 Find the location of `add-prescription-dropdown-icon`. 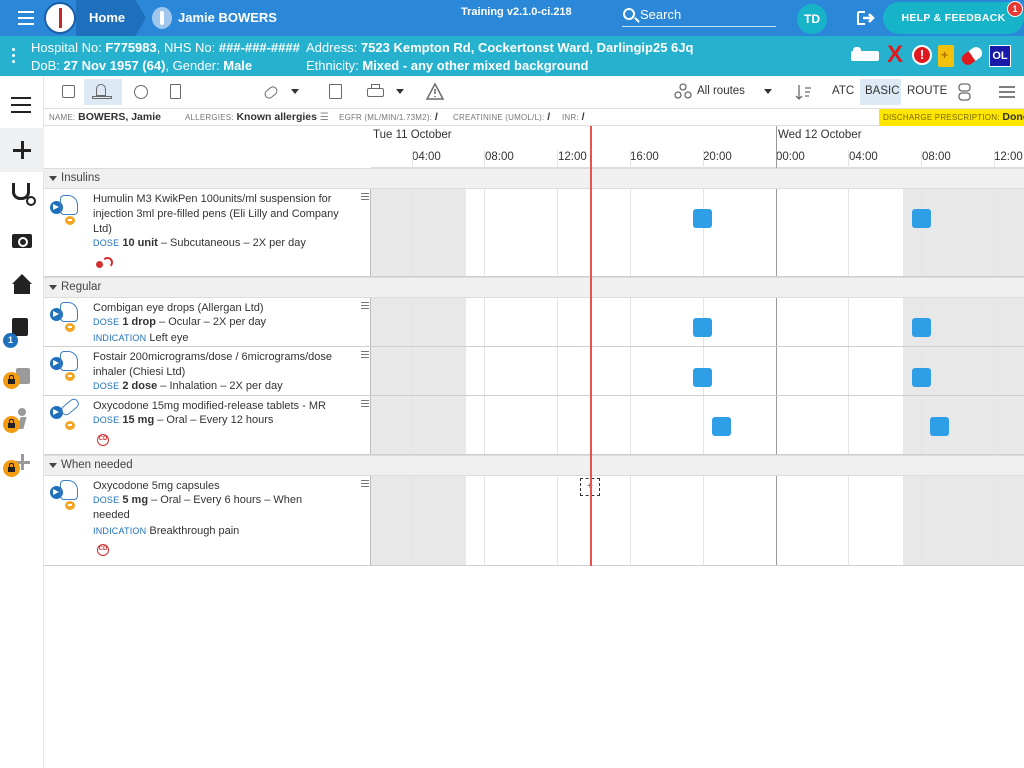

add-prescription-dropdown-icon is located at coordinates (295, 91).